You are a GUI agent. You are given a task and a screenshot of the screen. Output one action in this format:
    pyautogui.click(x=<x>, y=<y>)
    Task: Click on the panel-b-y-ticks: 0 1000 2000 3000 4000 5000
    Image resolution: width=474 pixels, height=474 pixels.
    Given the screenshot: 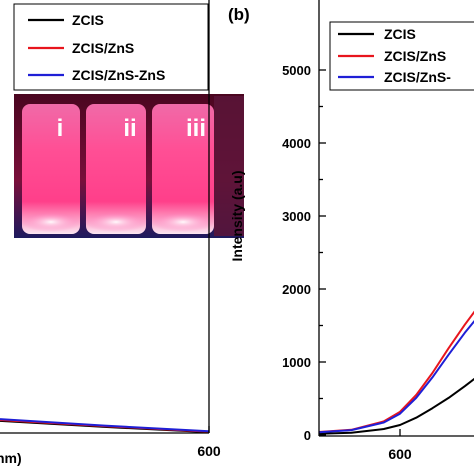 What is the action you would take?
    pyautogui.click(x=296, y=253)
    